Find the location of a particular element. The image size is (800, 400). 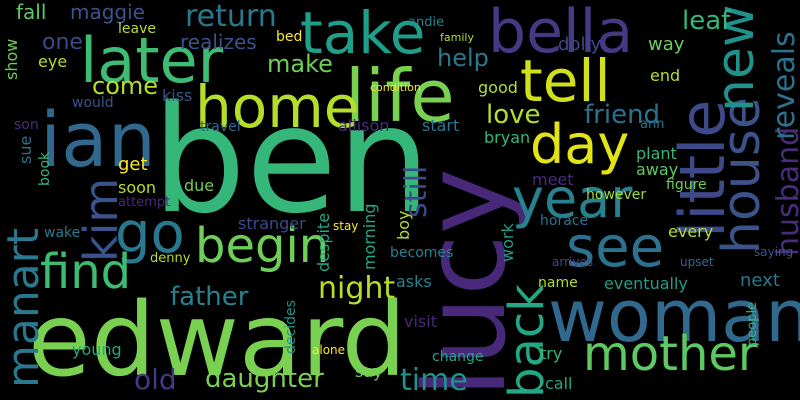

word-home: home is located at coordinates (277, 107).